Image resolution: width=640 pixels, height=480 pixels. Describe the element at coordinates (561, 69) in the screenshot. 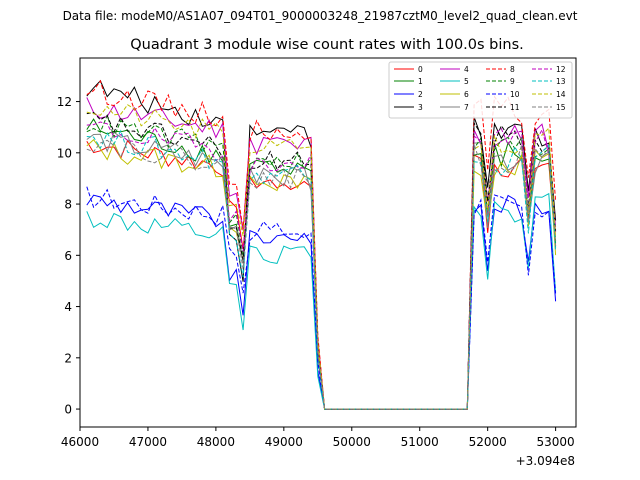

I see `legend-label-12: 12` at that location.